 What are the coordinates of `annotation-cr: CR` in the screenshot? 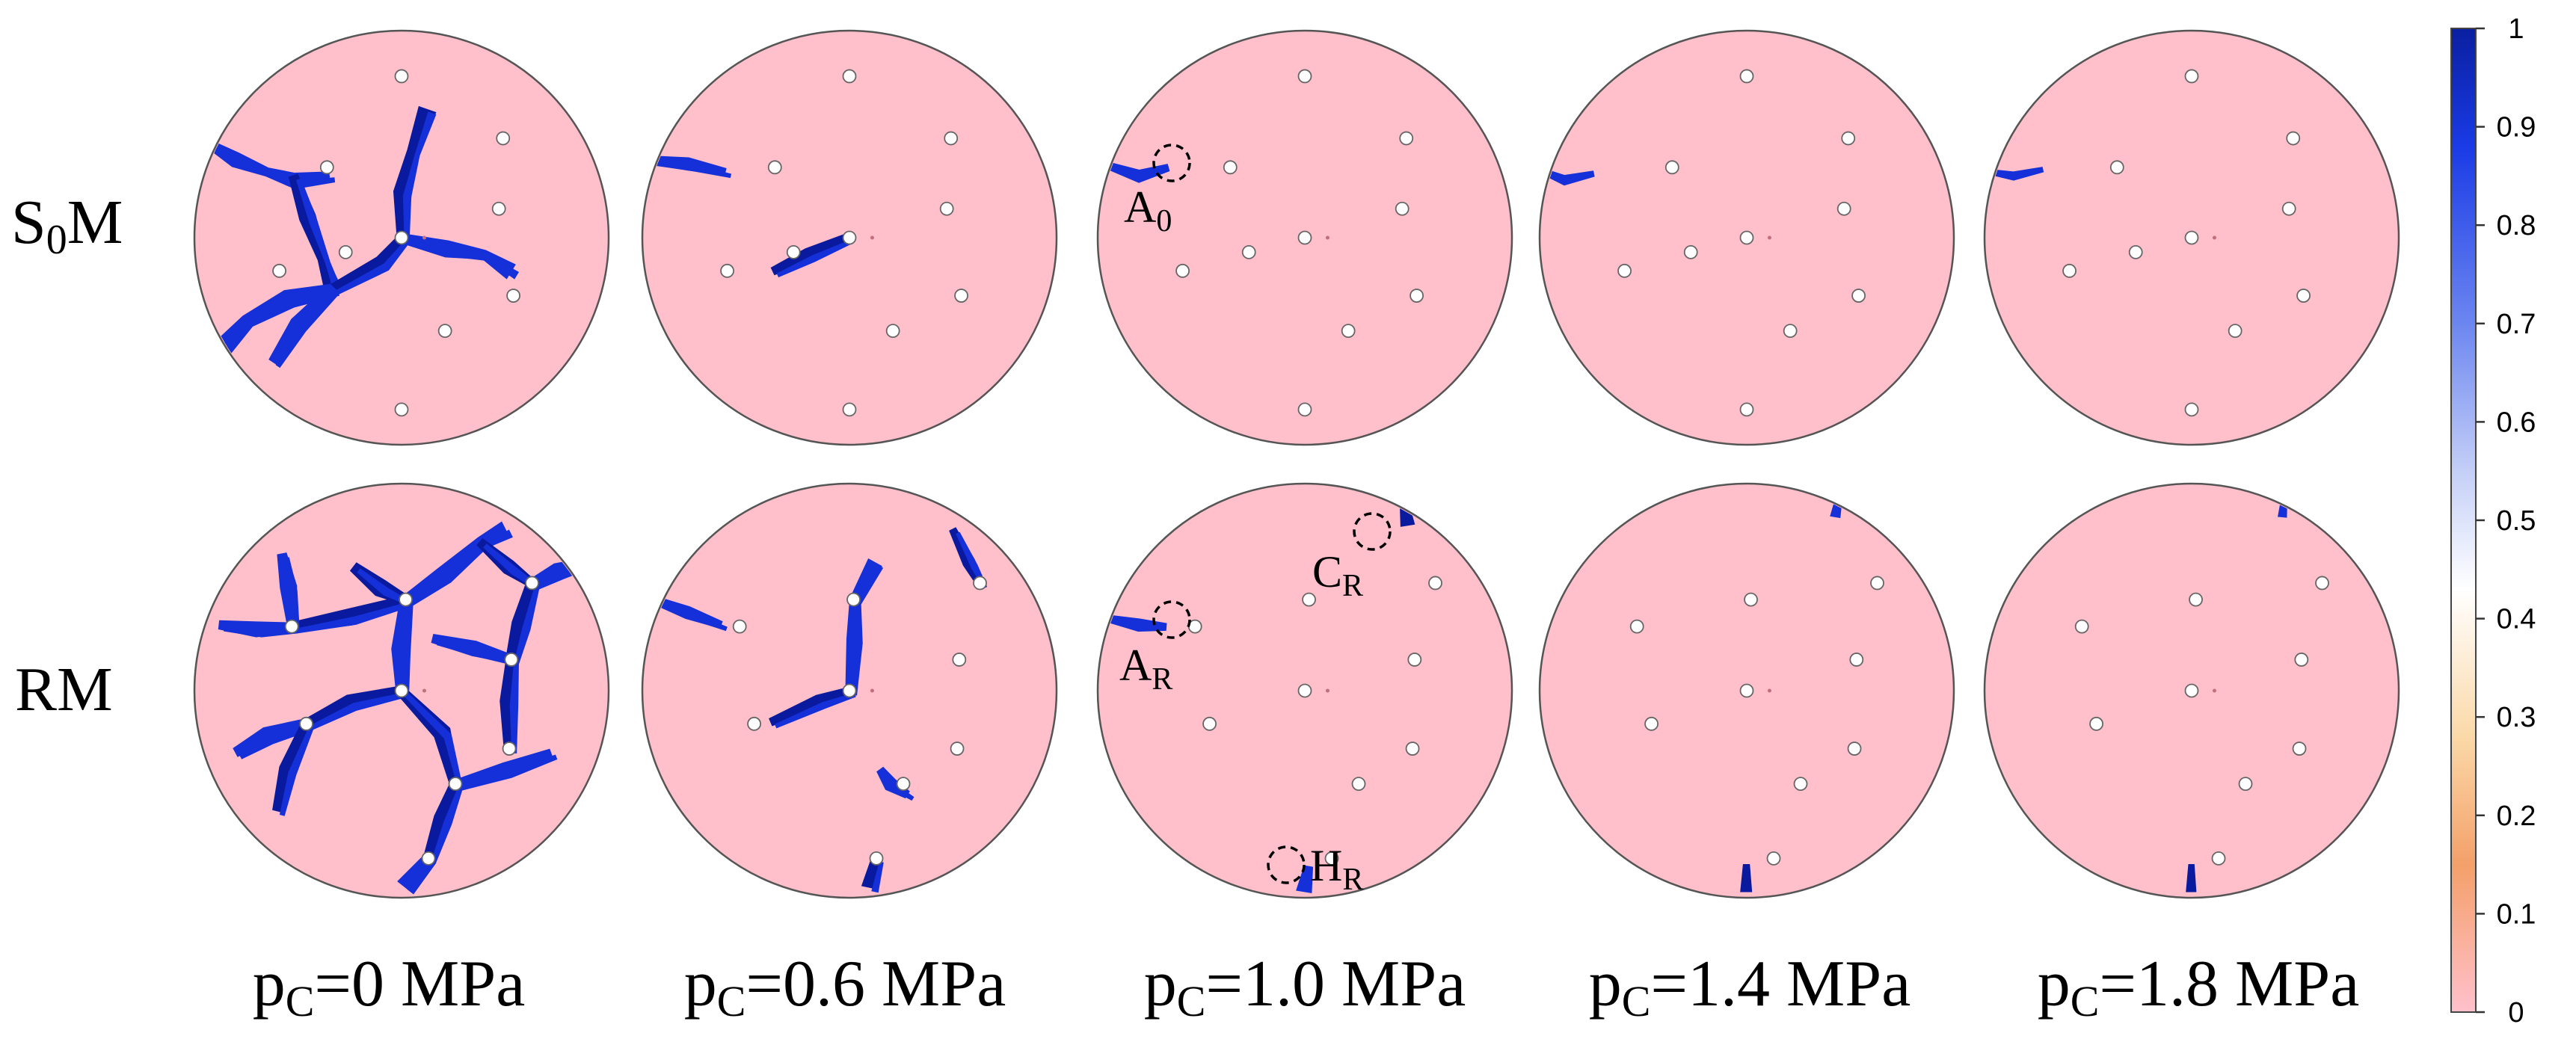 It's located at (1352, 557).